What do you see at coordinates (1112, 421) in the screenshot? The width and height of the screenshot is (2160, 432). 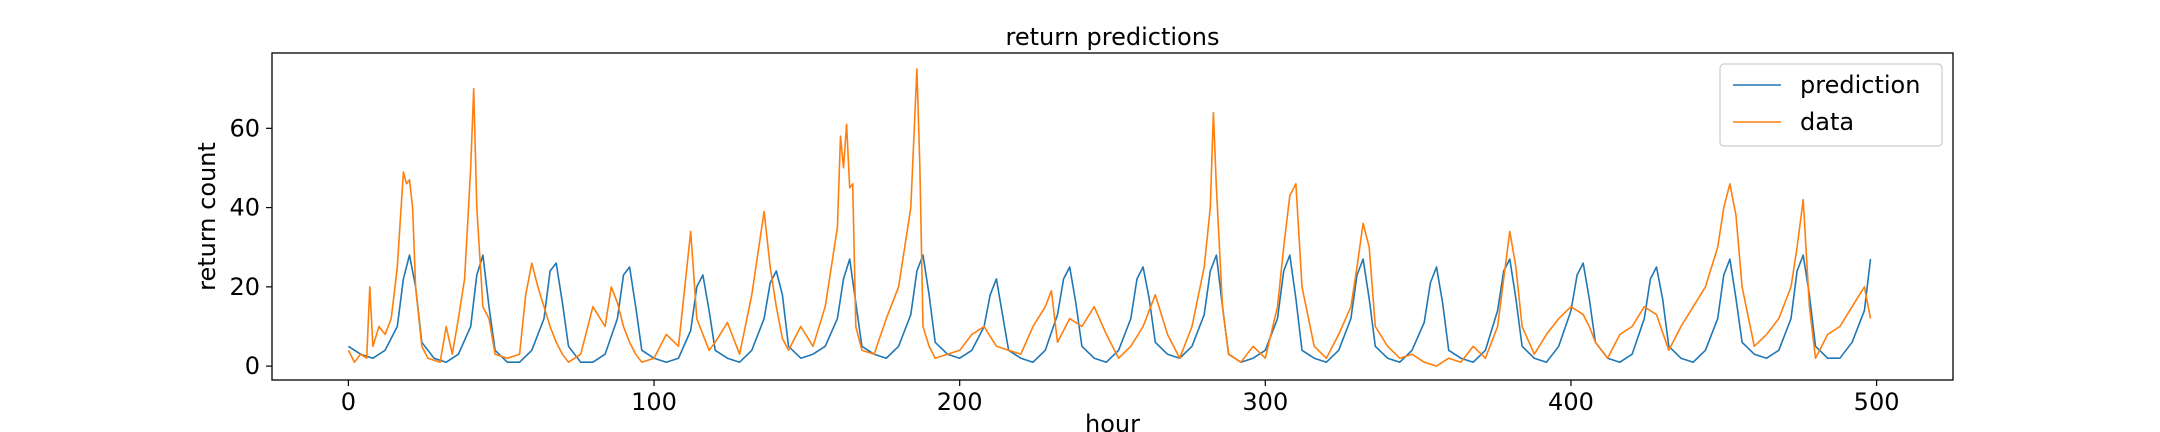 I see `x-axis-label: hour` at bounding box center [1112, 421].